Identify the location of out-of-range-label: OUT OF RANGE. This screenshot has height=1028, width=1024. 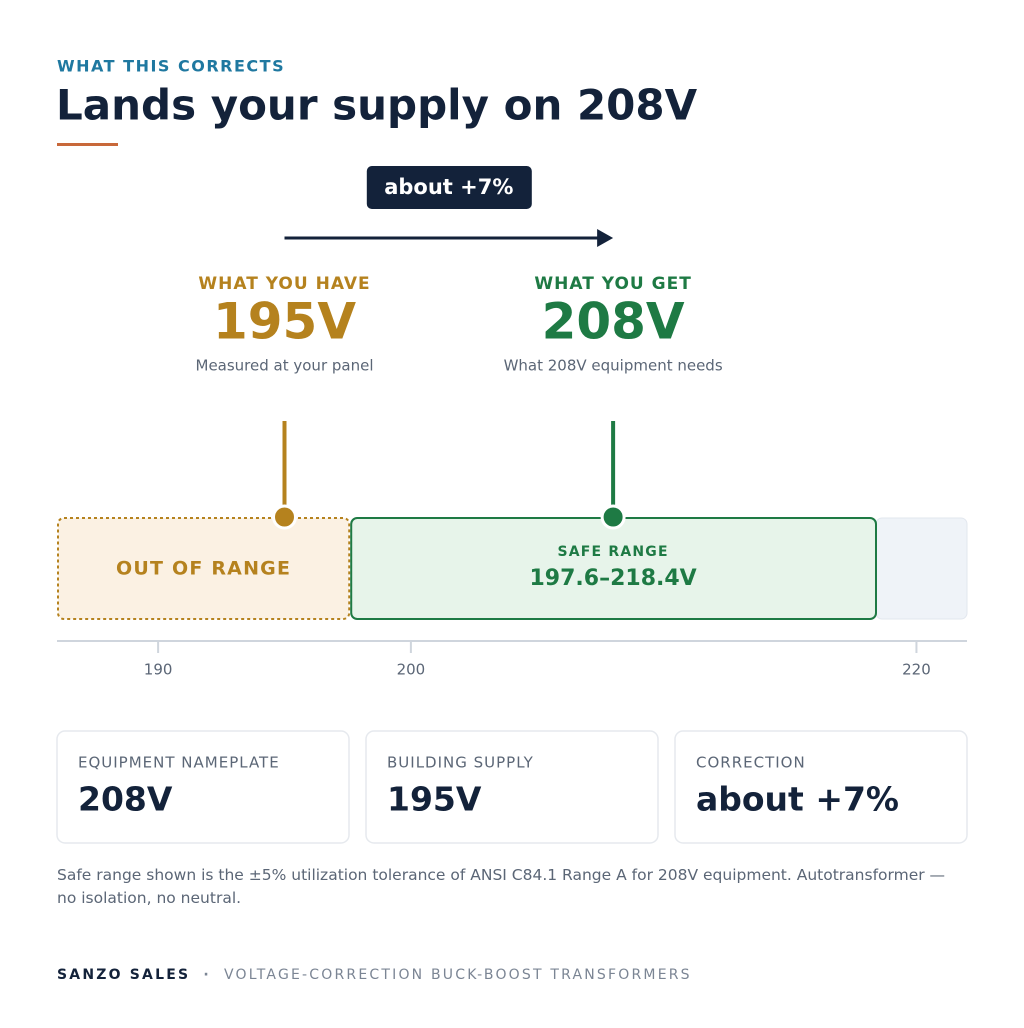
(203, 569).